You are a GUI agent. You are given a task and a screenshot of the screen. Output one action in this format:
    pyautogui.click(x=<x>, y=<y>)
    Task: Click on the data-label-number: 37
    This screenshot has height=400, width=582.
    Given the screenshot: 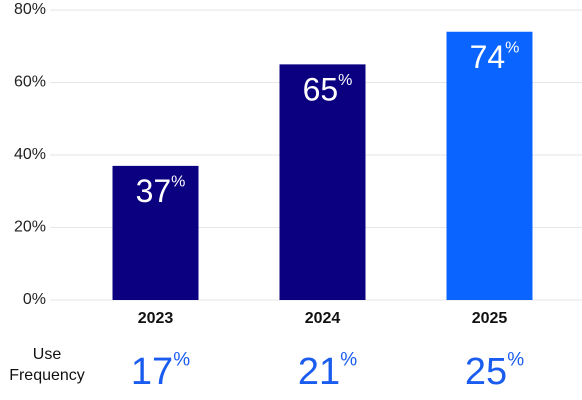 What is the action you would take?
    pyautogui.click(x=154, y=191)
    